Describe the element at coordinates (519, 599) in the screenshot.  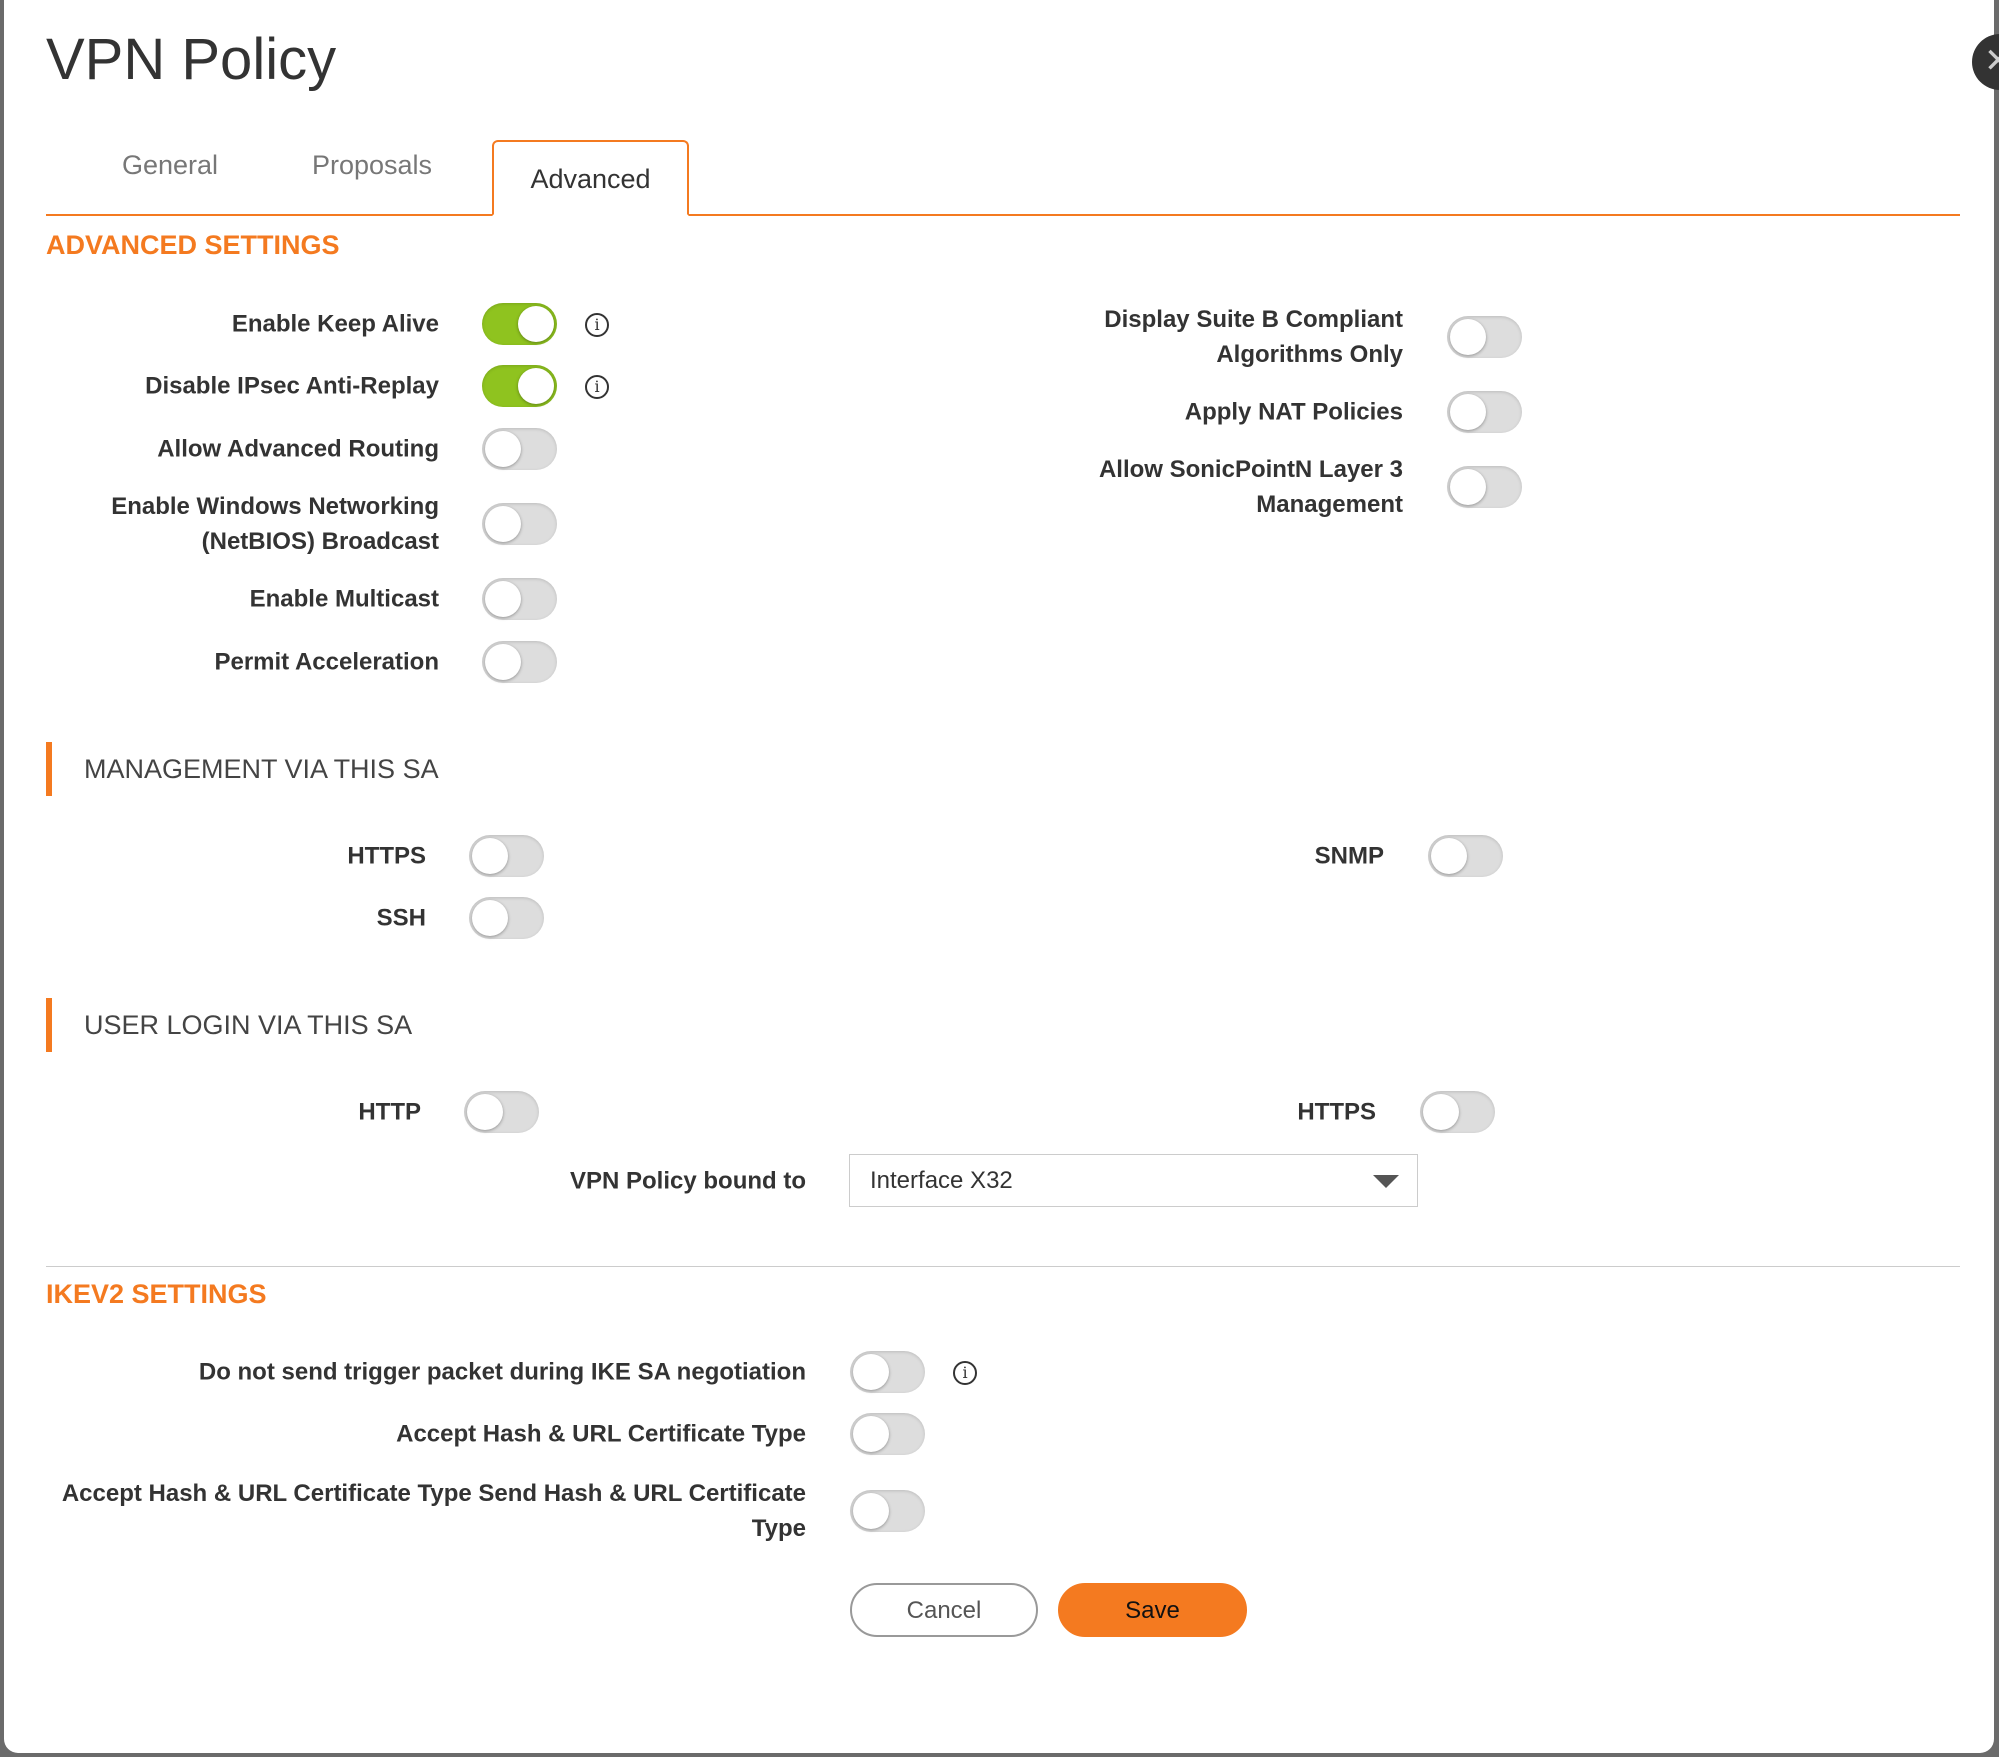
I see `multicast-toggle` at that location.